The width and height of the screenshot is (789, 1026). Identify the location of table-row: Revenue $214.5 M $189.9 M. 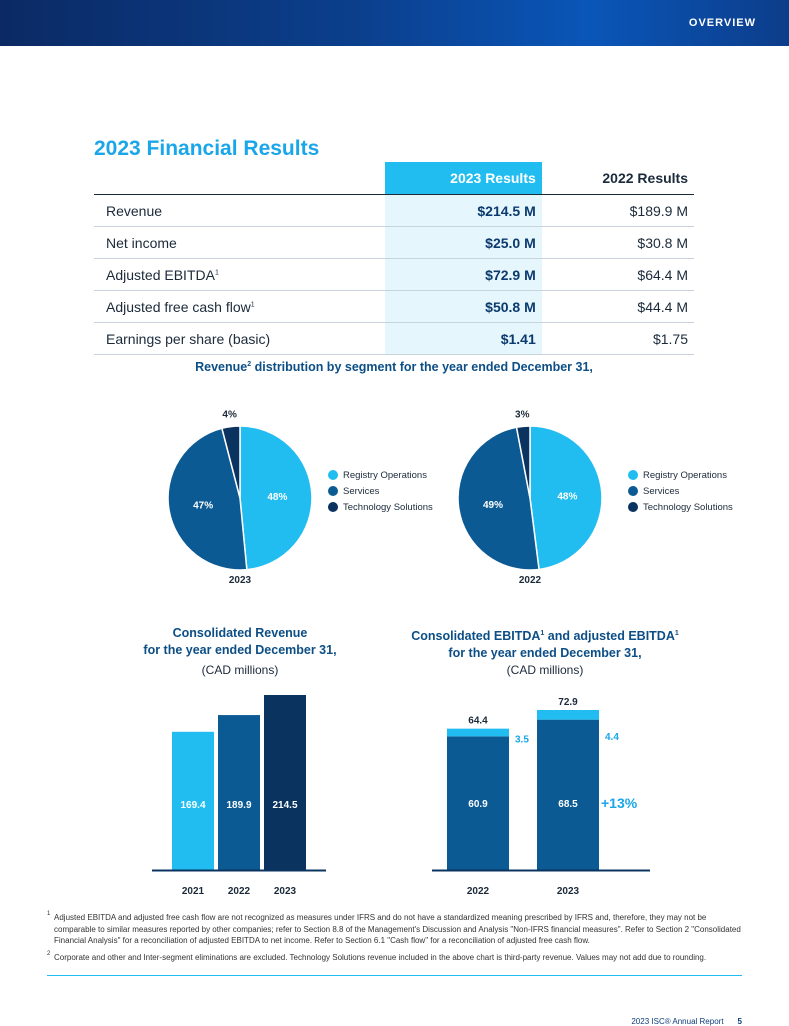
(394, 210).